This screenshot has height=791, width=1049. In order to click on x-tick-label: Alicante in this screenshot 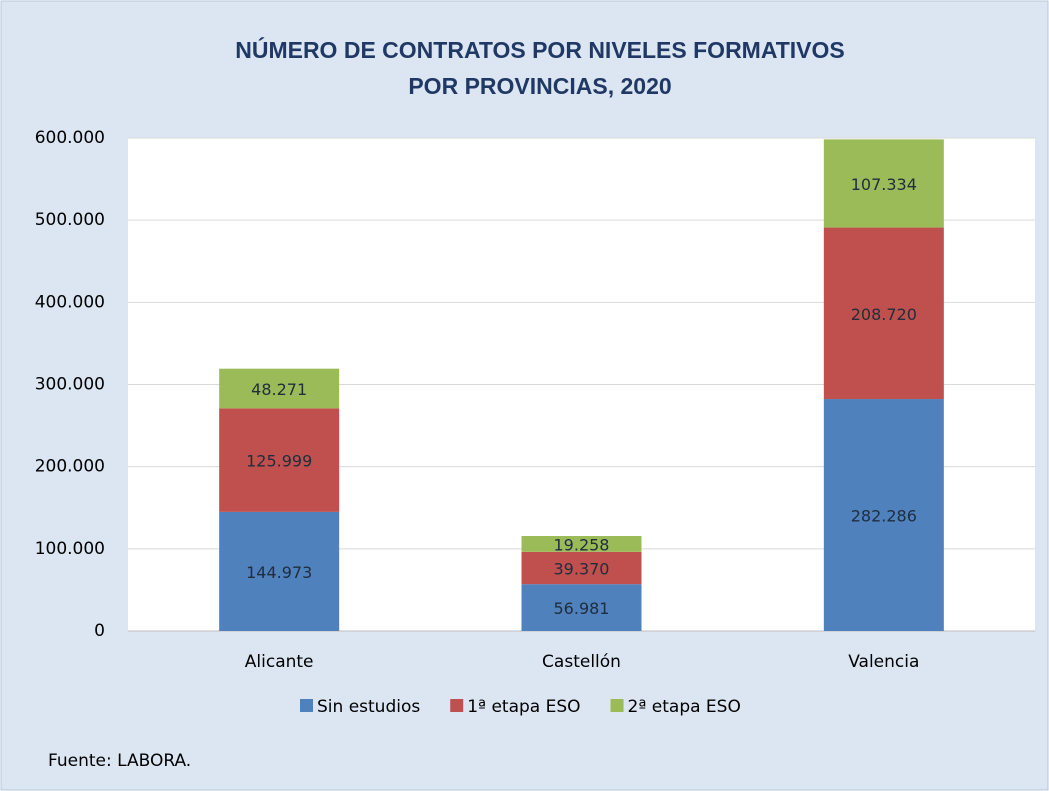, I will do `click(279, 662)`.